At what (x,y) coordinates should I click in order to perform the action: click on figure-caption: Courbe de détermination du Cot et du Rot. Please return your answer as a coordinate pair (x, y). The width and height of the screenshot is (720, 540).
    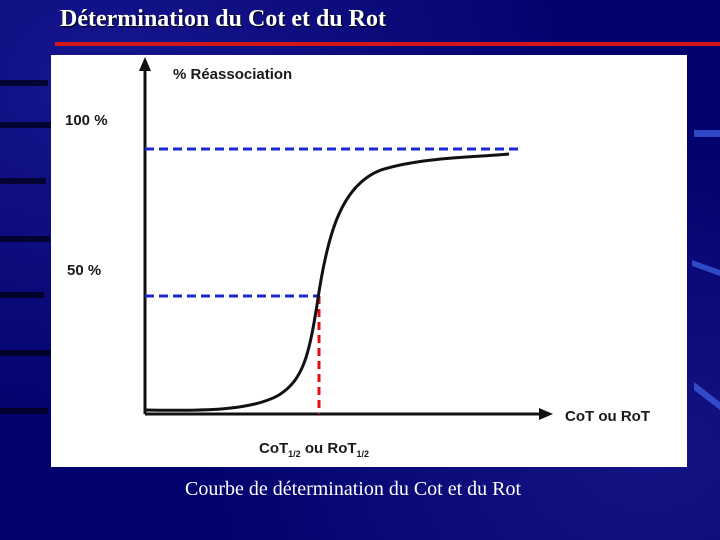
    Looking at the image, I should click on (353, 489).